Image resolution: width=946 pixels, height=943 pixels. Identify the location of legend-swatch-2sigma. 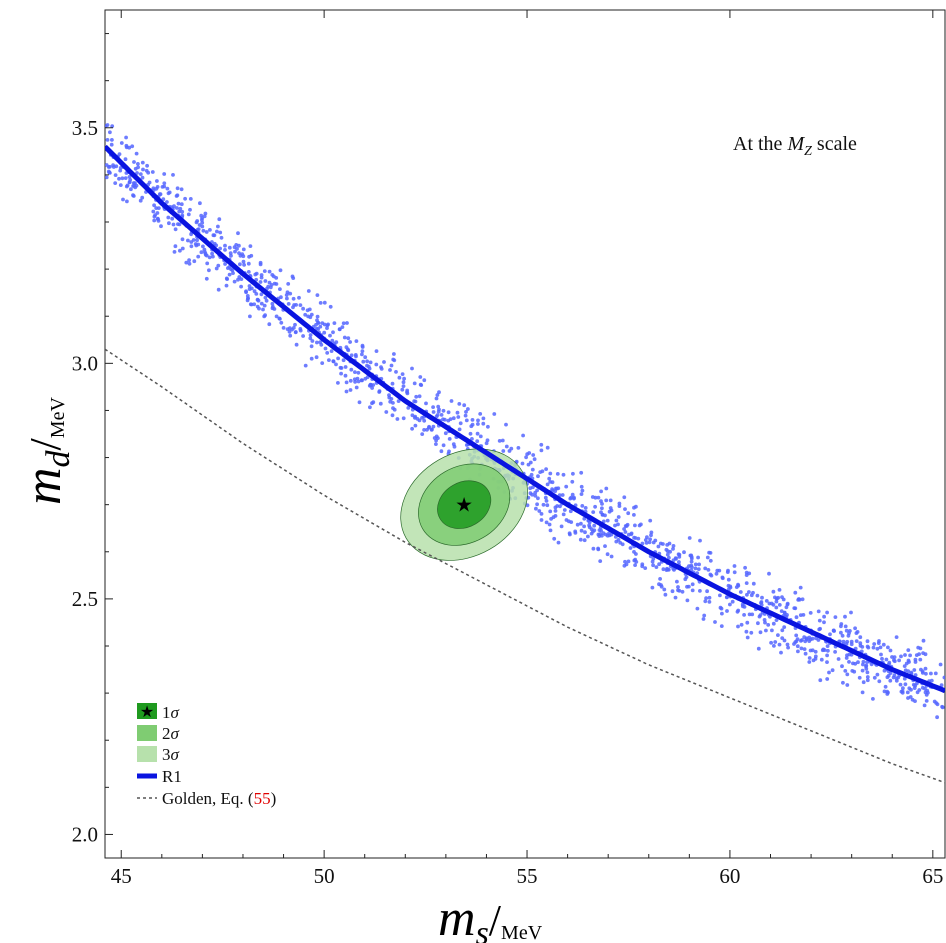
(147, 733).